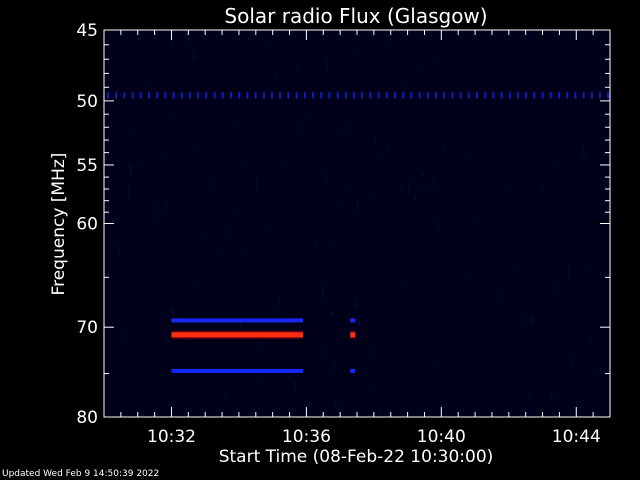 This screenshot has height=480, width=640. Describe the element at coordinates (87, 328) in the screenshot. I see `y-tick-label: 70` at that location.